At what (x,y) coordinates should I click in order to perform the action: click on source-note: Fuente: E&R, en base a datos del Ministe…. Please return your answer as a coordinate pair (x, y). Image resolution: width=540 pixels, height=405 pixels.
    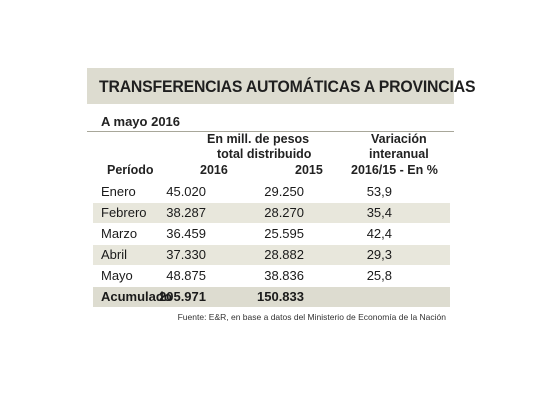
    Looking at the image, I should click on (311, 317).